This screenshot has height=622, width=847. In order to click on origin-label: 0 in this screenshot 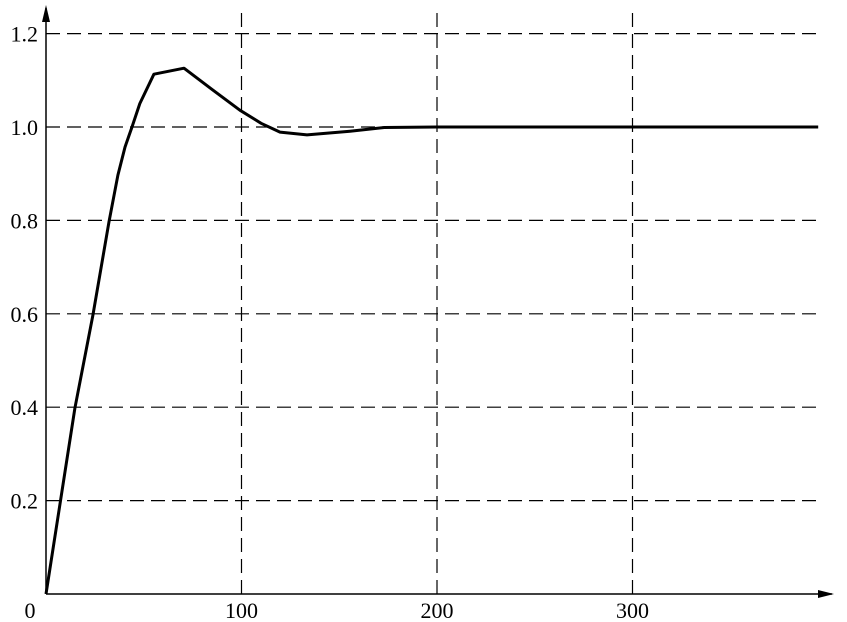, I will do `click(30, 610)`.